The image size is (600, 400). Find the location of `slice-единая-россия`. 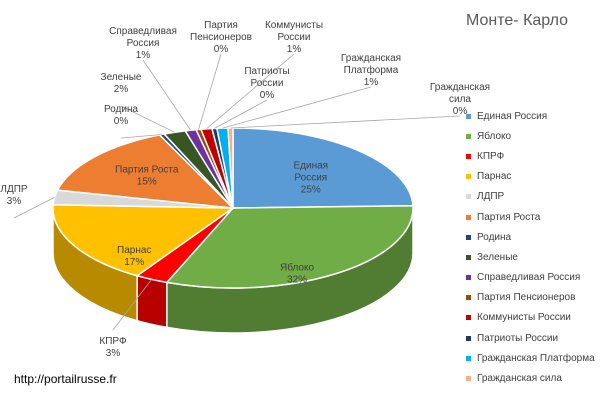

slice-единая-россия is located at coordinates (323, 168).